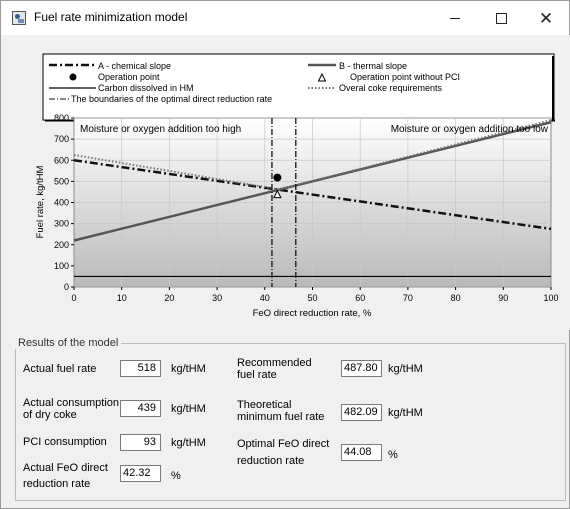  I want to click on optimal-label-1: Optimal FeO direct, so click(283, 444).